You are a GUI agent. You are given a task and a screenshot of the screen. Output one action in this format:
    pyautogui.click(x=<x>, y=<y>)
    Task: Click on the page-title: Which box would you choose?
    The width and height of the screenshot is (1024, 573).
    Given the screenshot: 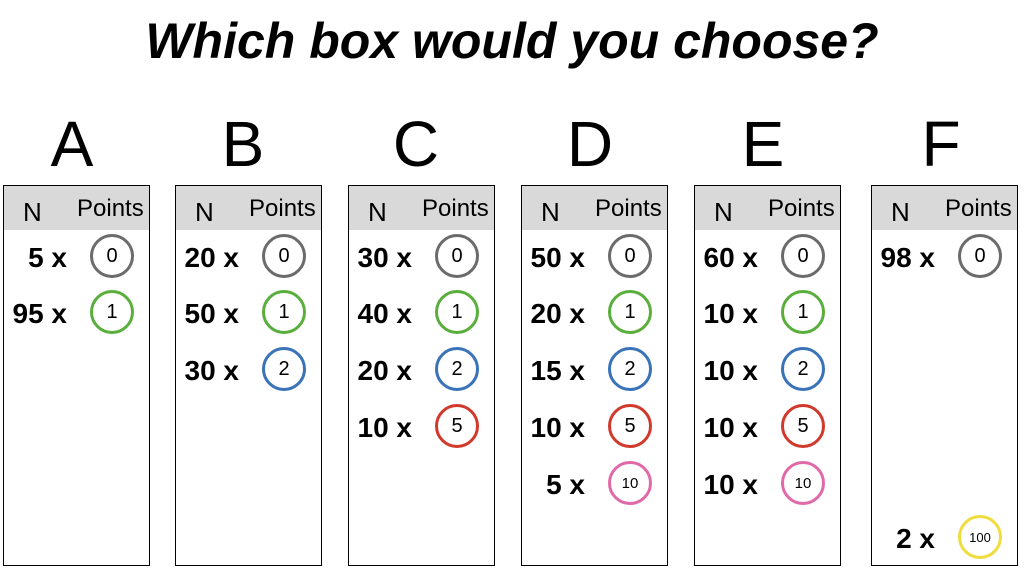 What is the action you would take?
    pyautogui.click(x=512, y=41)
    